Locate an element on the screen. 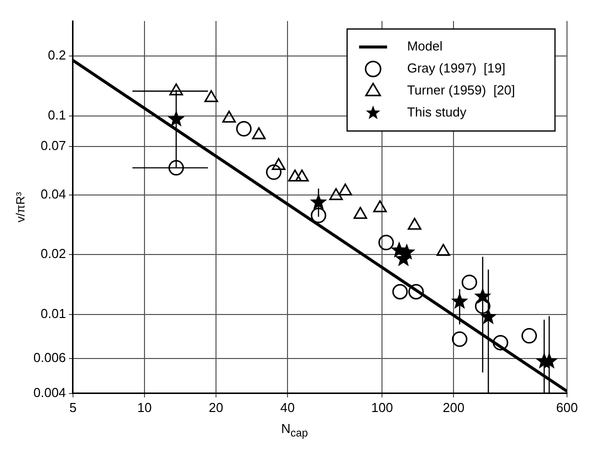 This screenshot has height=457, width=589. legend-label: Turner (1959) [20] is located at coordinates (461, 90).